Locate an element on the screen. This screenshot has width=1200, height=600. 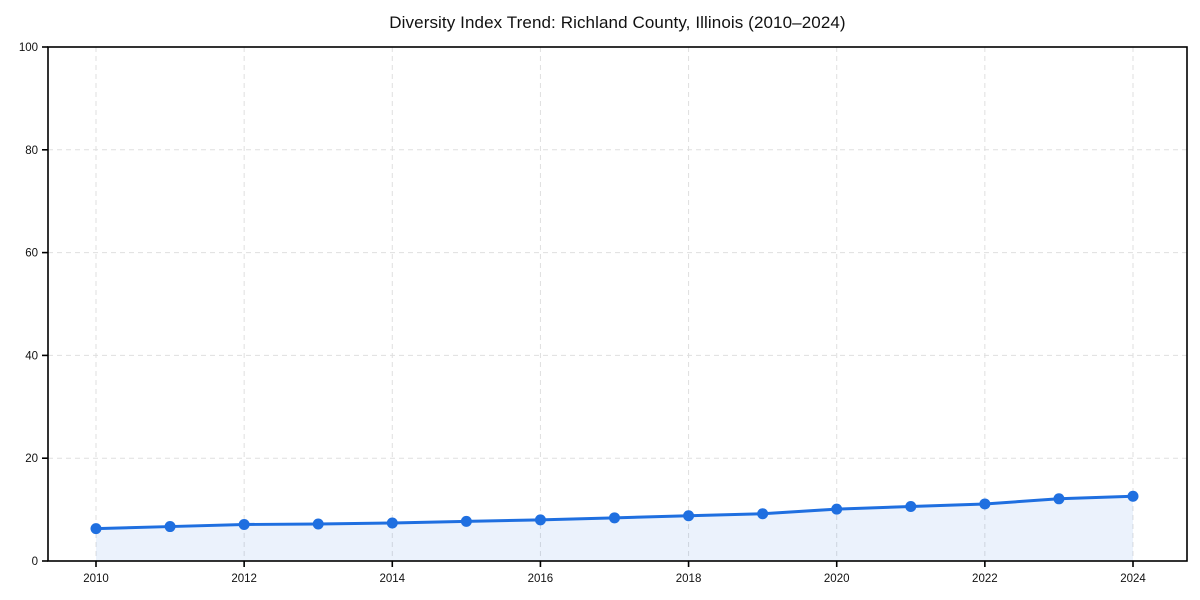
x-axis-tick-label: 2020 is located at coordinates (837, 579).